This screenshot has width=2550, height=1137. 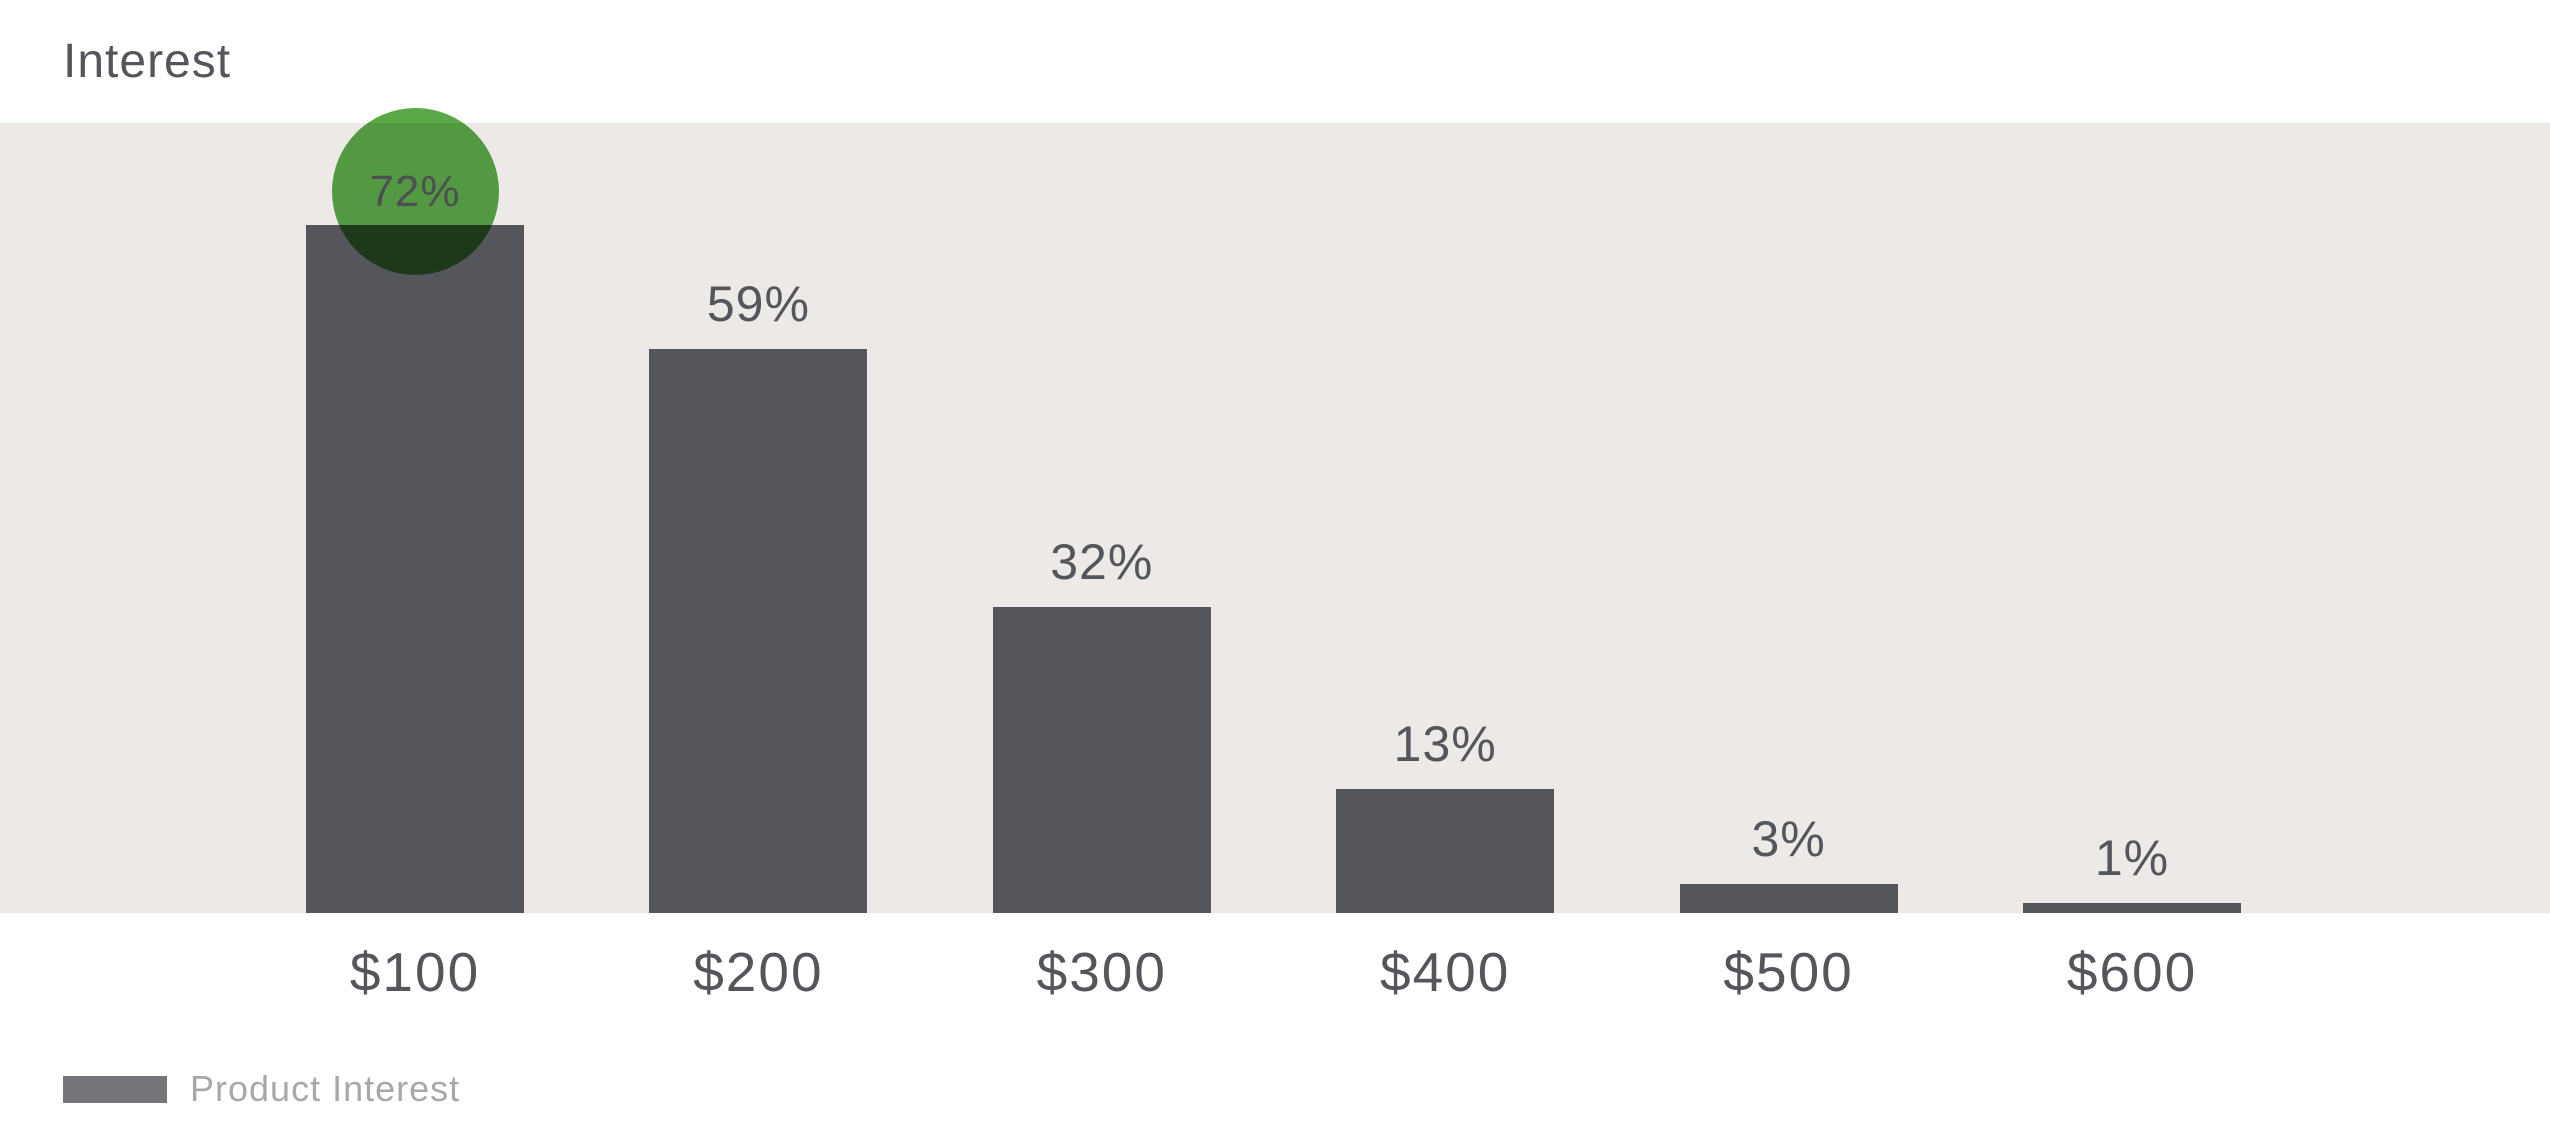 What do you see at coordinates (325, 1088) in the screenshot?
I see `legend-label: Product Interest` at bounding box center [325, 1088].